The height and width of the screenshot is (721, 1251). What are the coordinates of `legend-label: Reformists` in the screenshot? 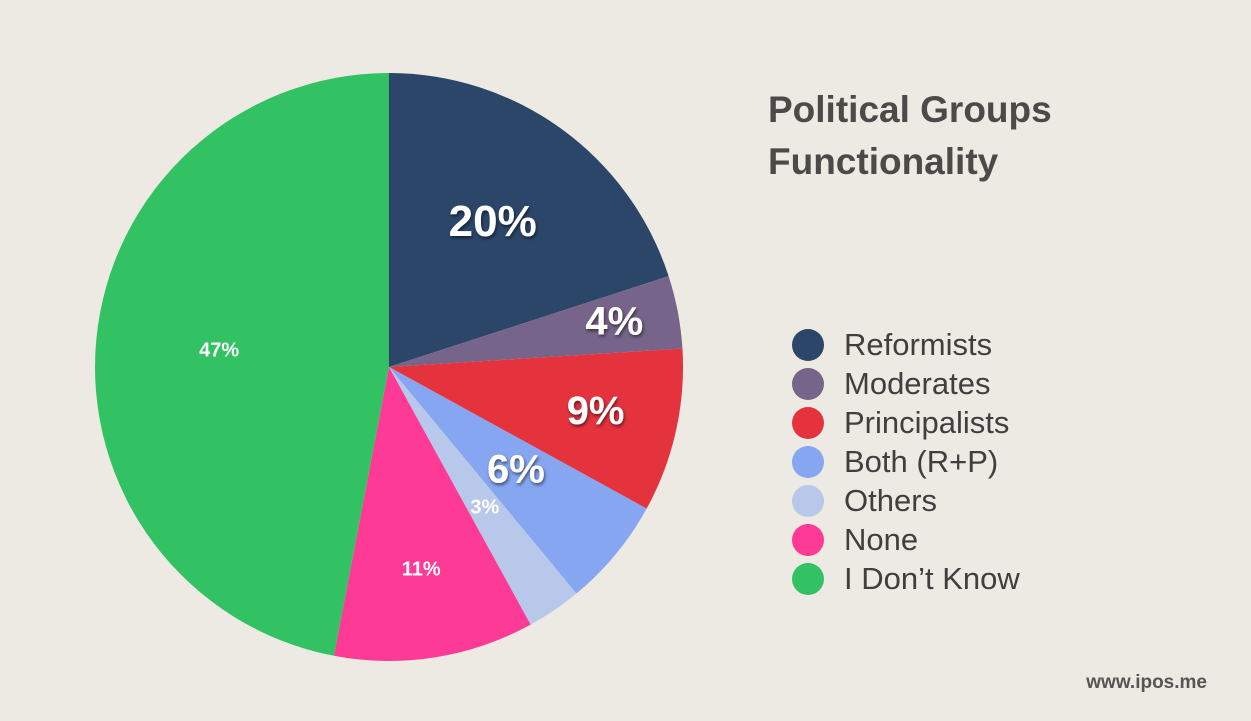 It's located at (918, 344).